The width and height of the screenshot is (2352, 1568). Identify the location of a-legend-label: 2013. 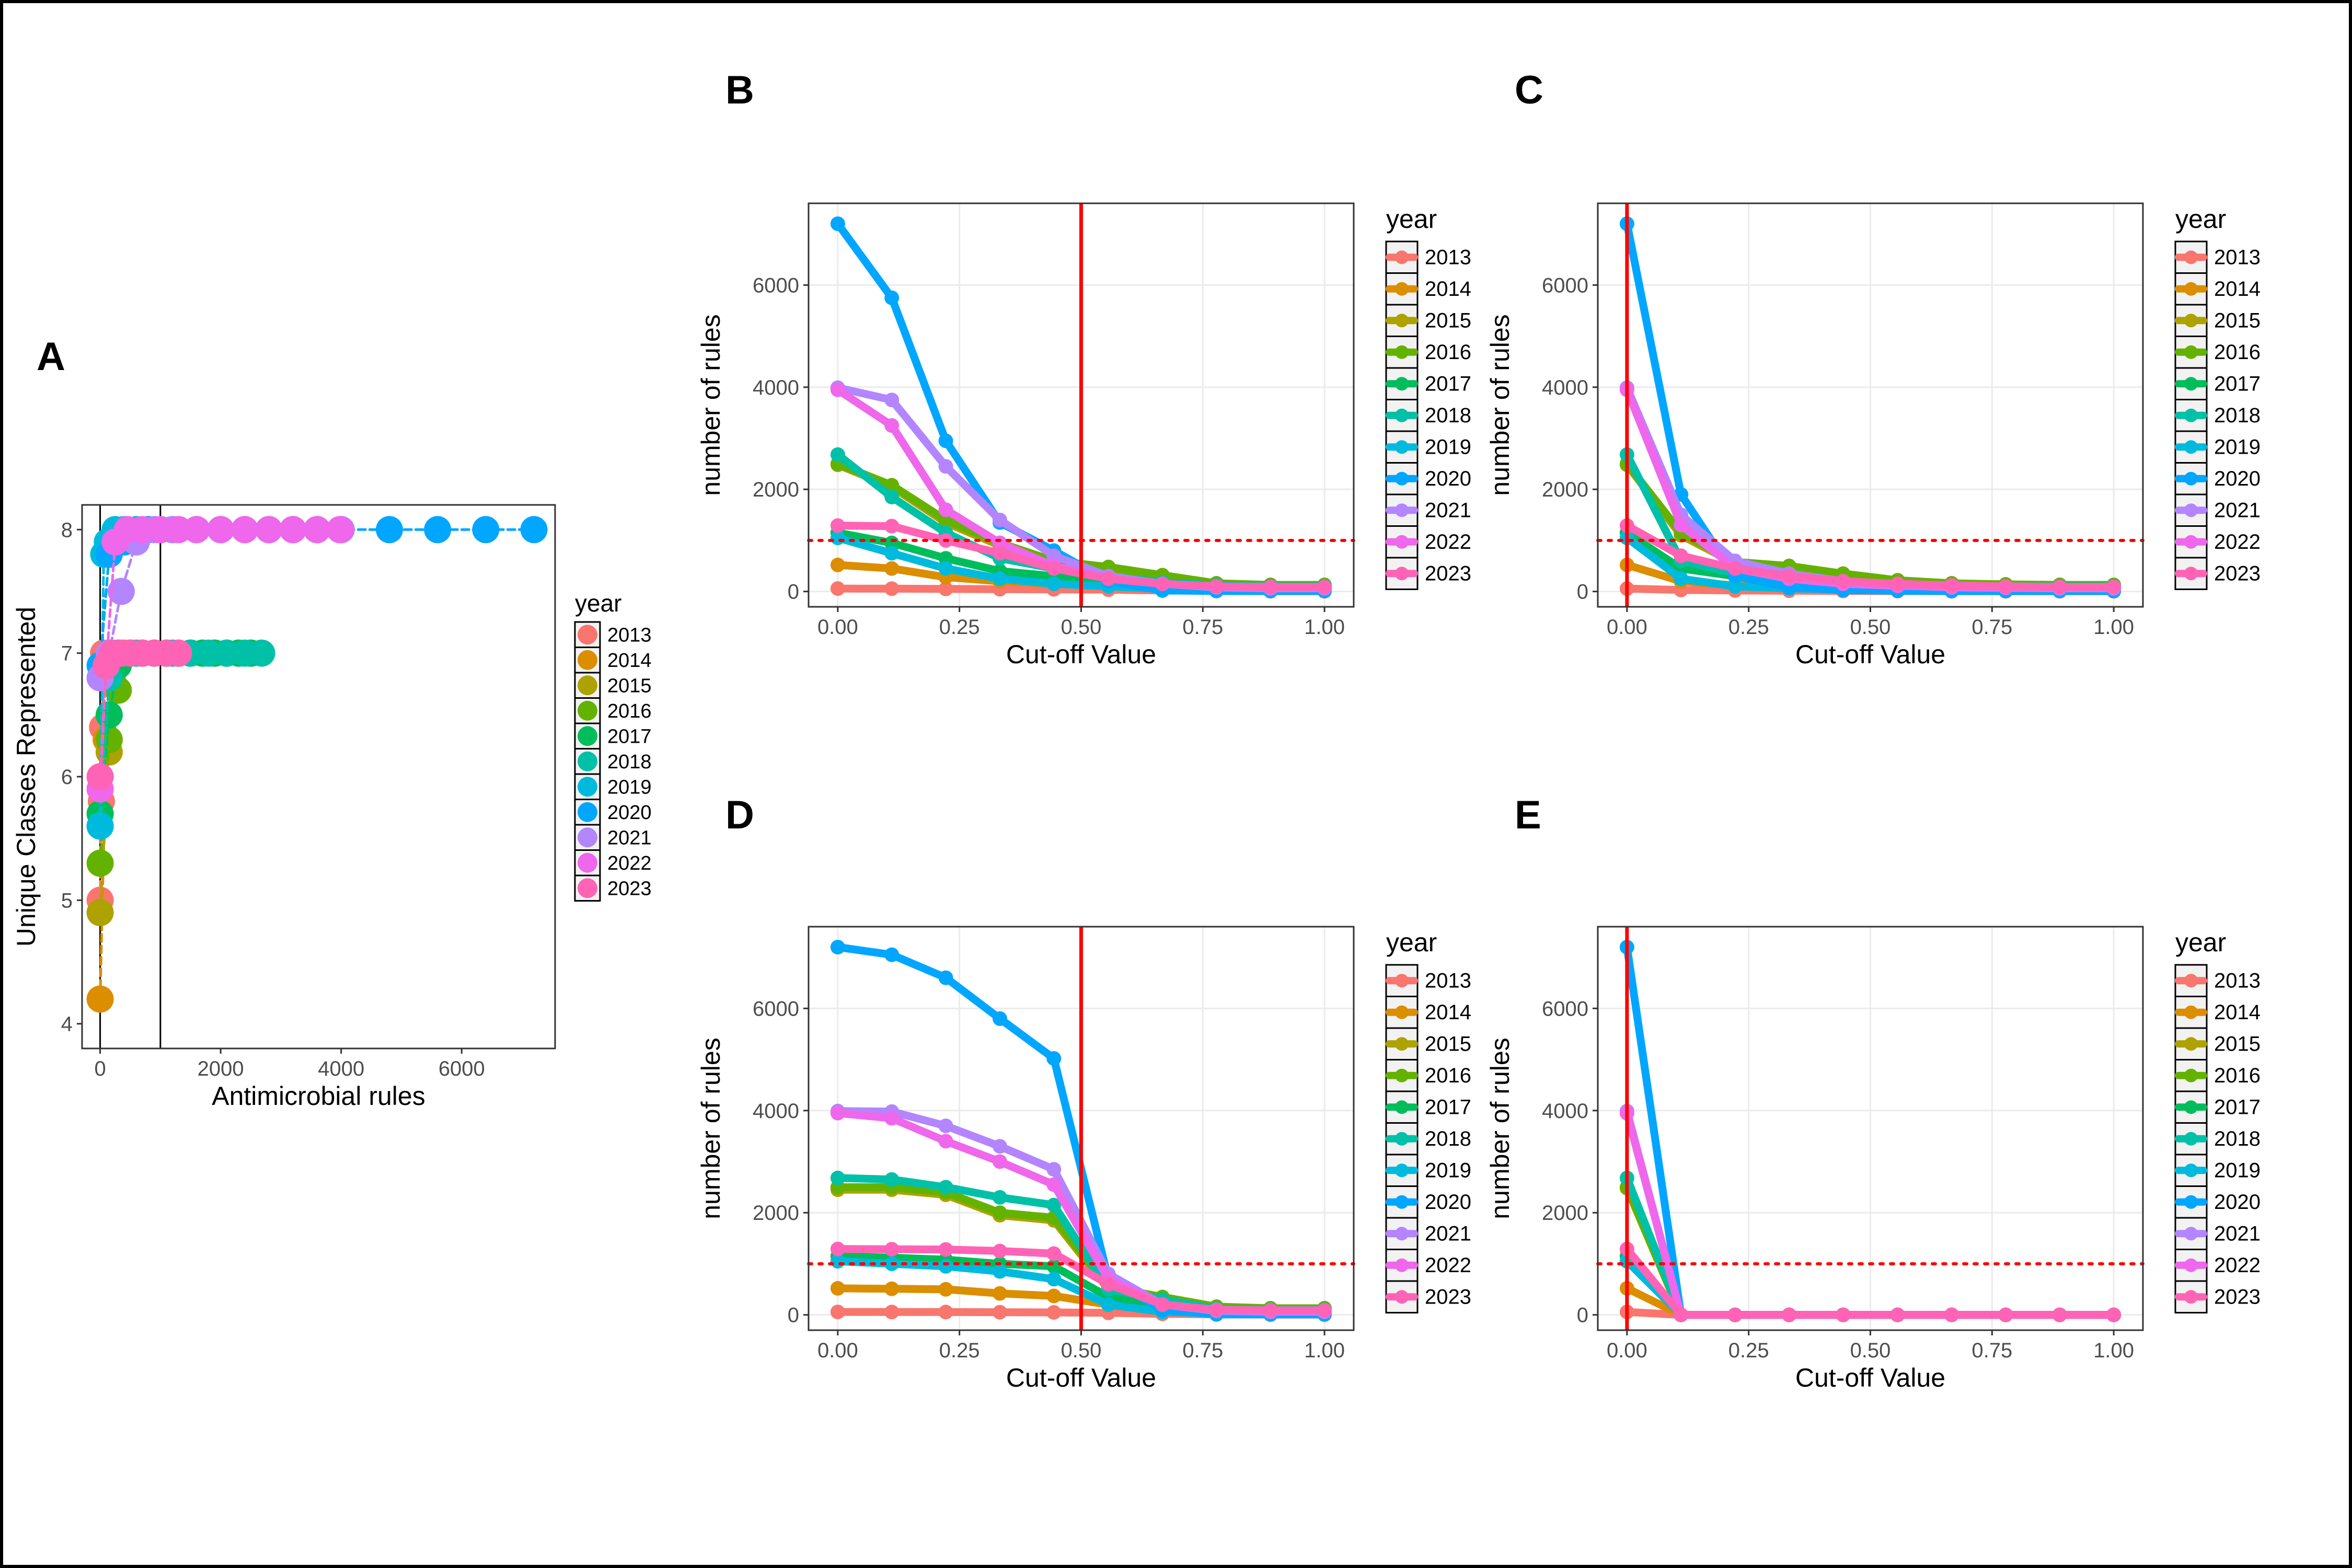
(629, 635).